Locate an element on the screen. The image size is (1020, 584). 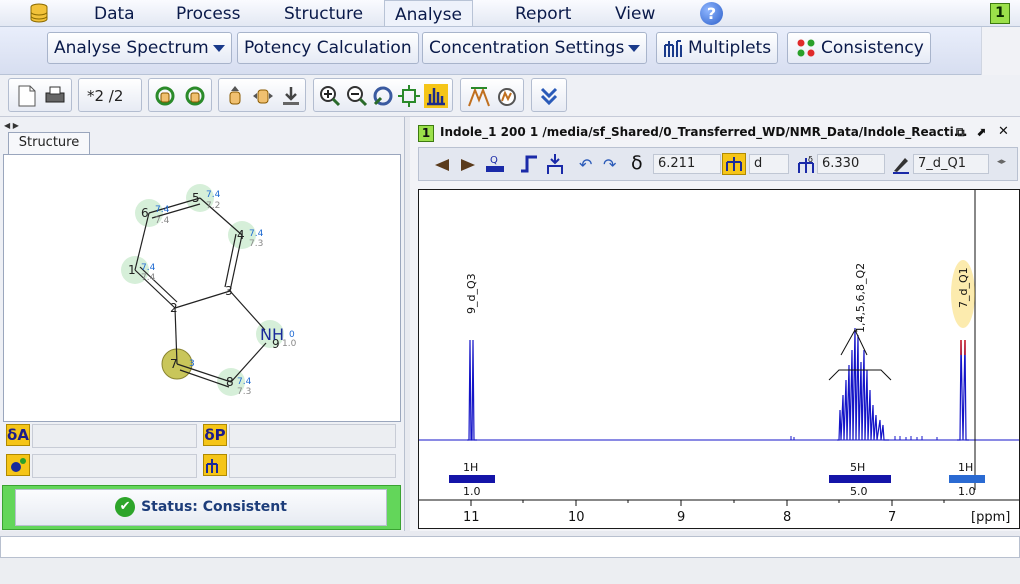
analyse-spectrum-button: Analyse Spectrum is located at coordinates (139, 48).